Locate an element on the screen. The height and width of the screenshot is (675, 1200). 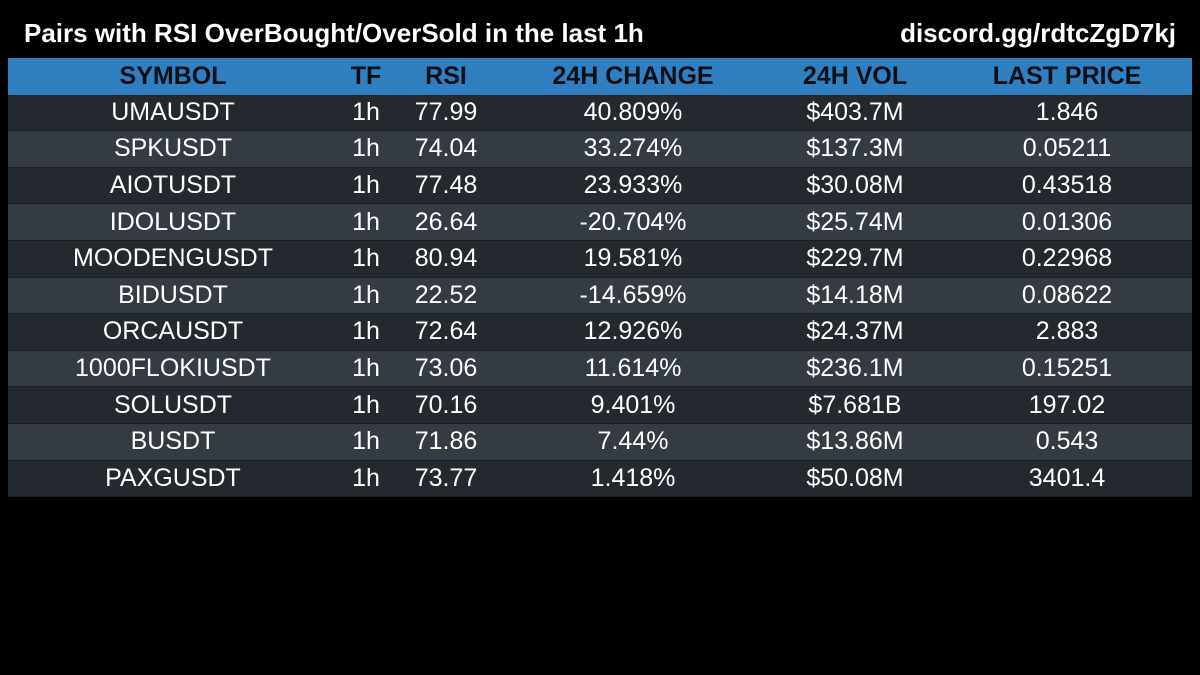
rsi-cell: 72.64 is located at coordinates (446, 331).